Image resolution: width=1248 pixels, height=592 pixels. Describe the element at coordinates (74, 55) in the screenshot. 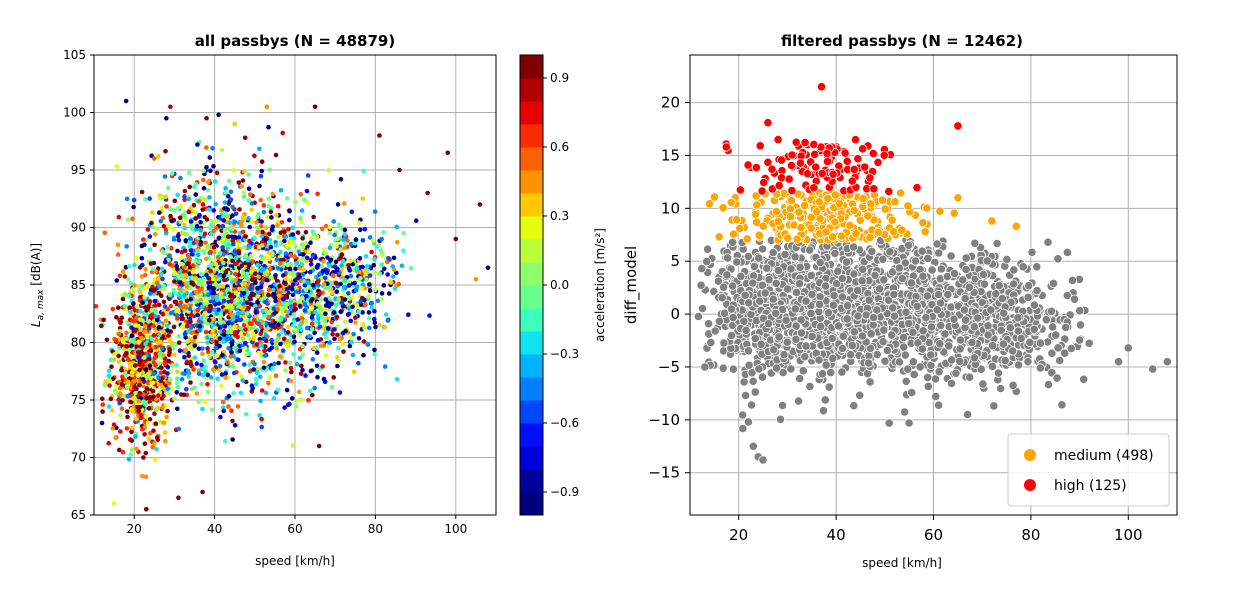

I see `left-y-tick-label: 105` at that location.